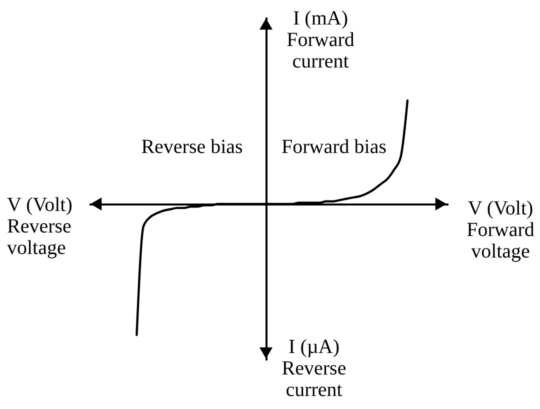 The width and height of the screenshot is (540, 409). What do you see at coordinates (314, 368) in the screenshot?
I see `text: I (µA) Reverse current` at bounding box center [314, 368].